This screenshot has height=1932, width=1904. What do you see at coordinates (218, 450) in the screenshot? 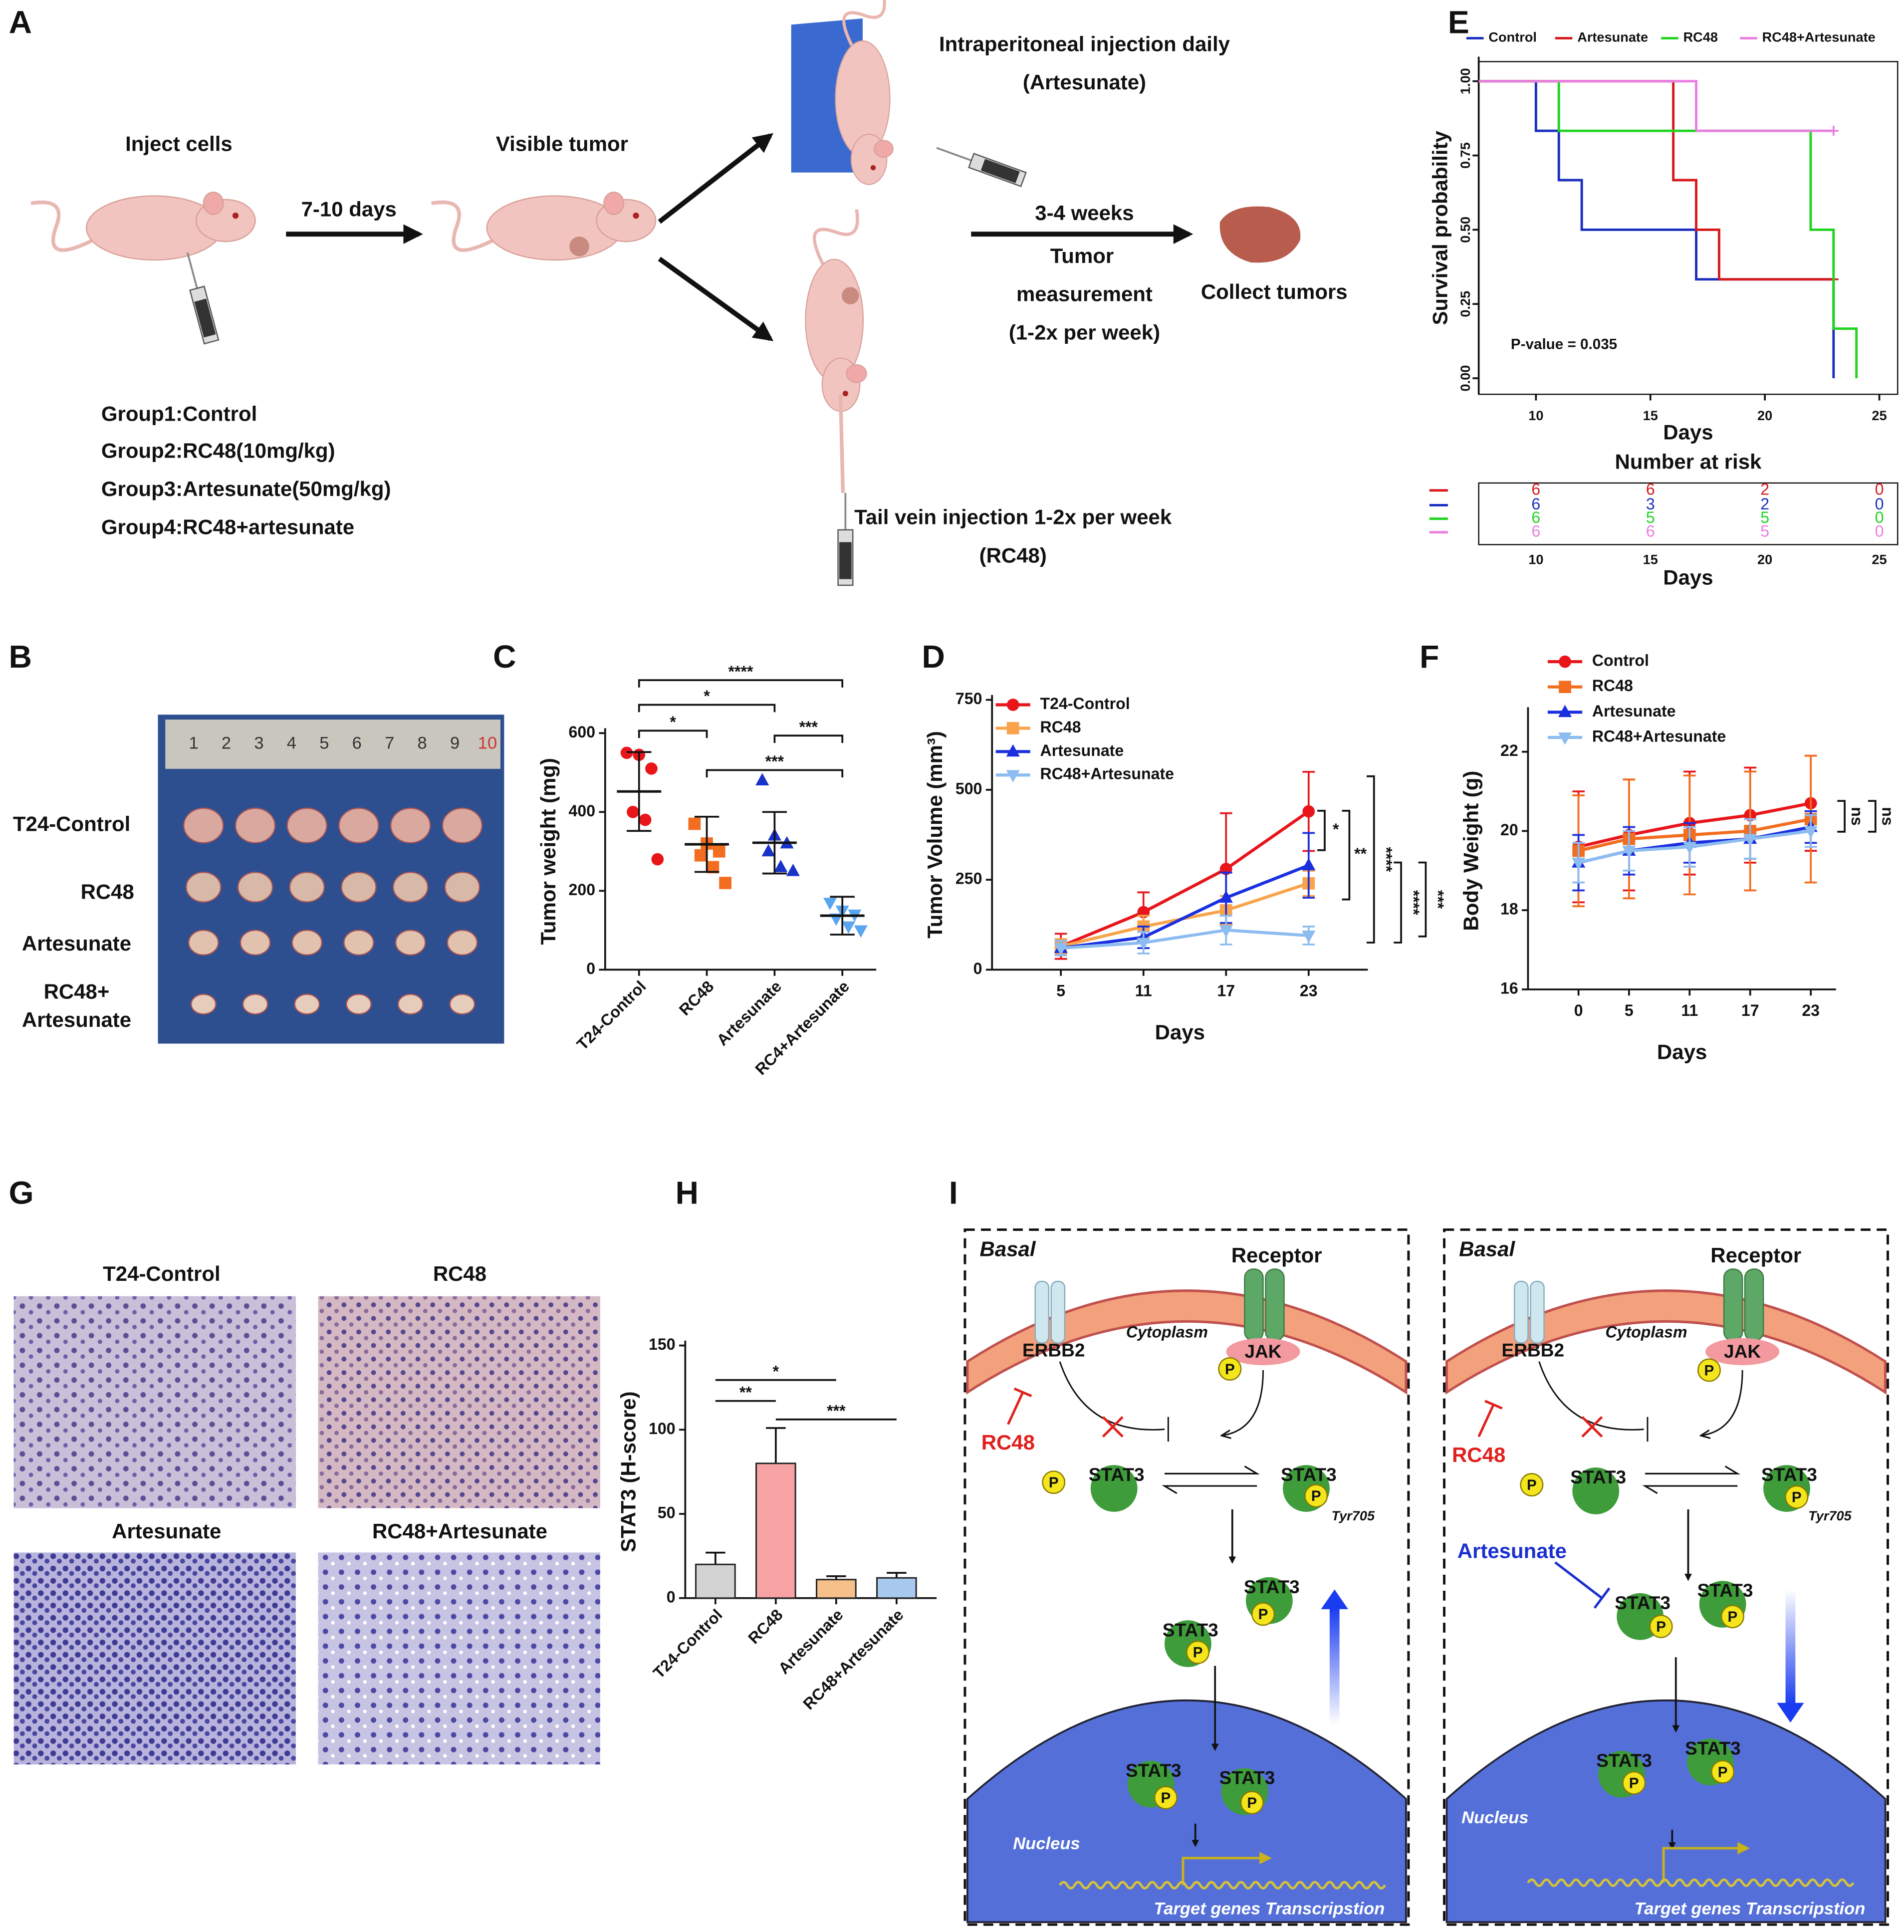
I see `group-label: Group2:RC48(10mg/kg)` at bounding box center [218, 450].